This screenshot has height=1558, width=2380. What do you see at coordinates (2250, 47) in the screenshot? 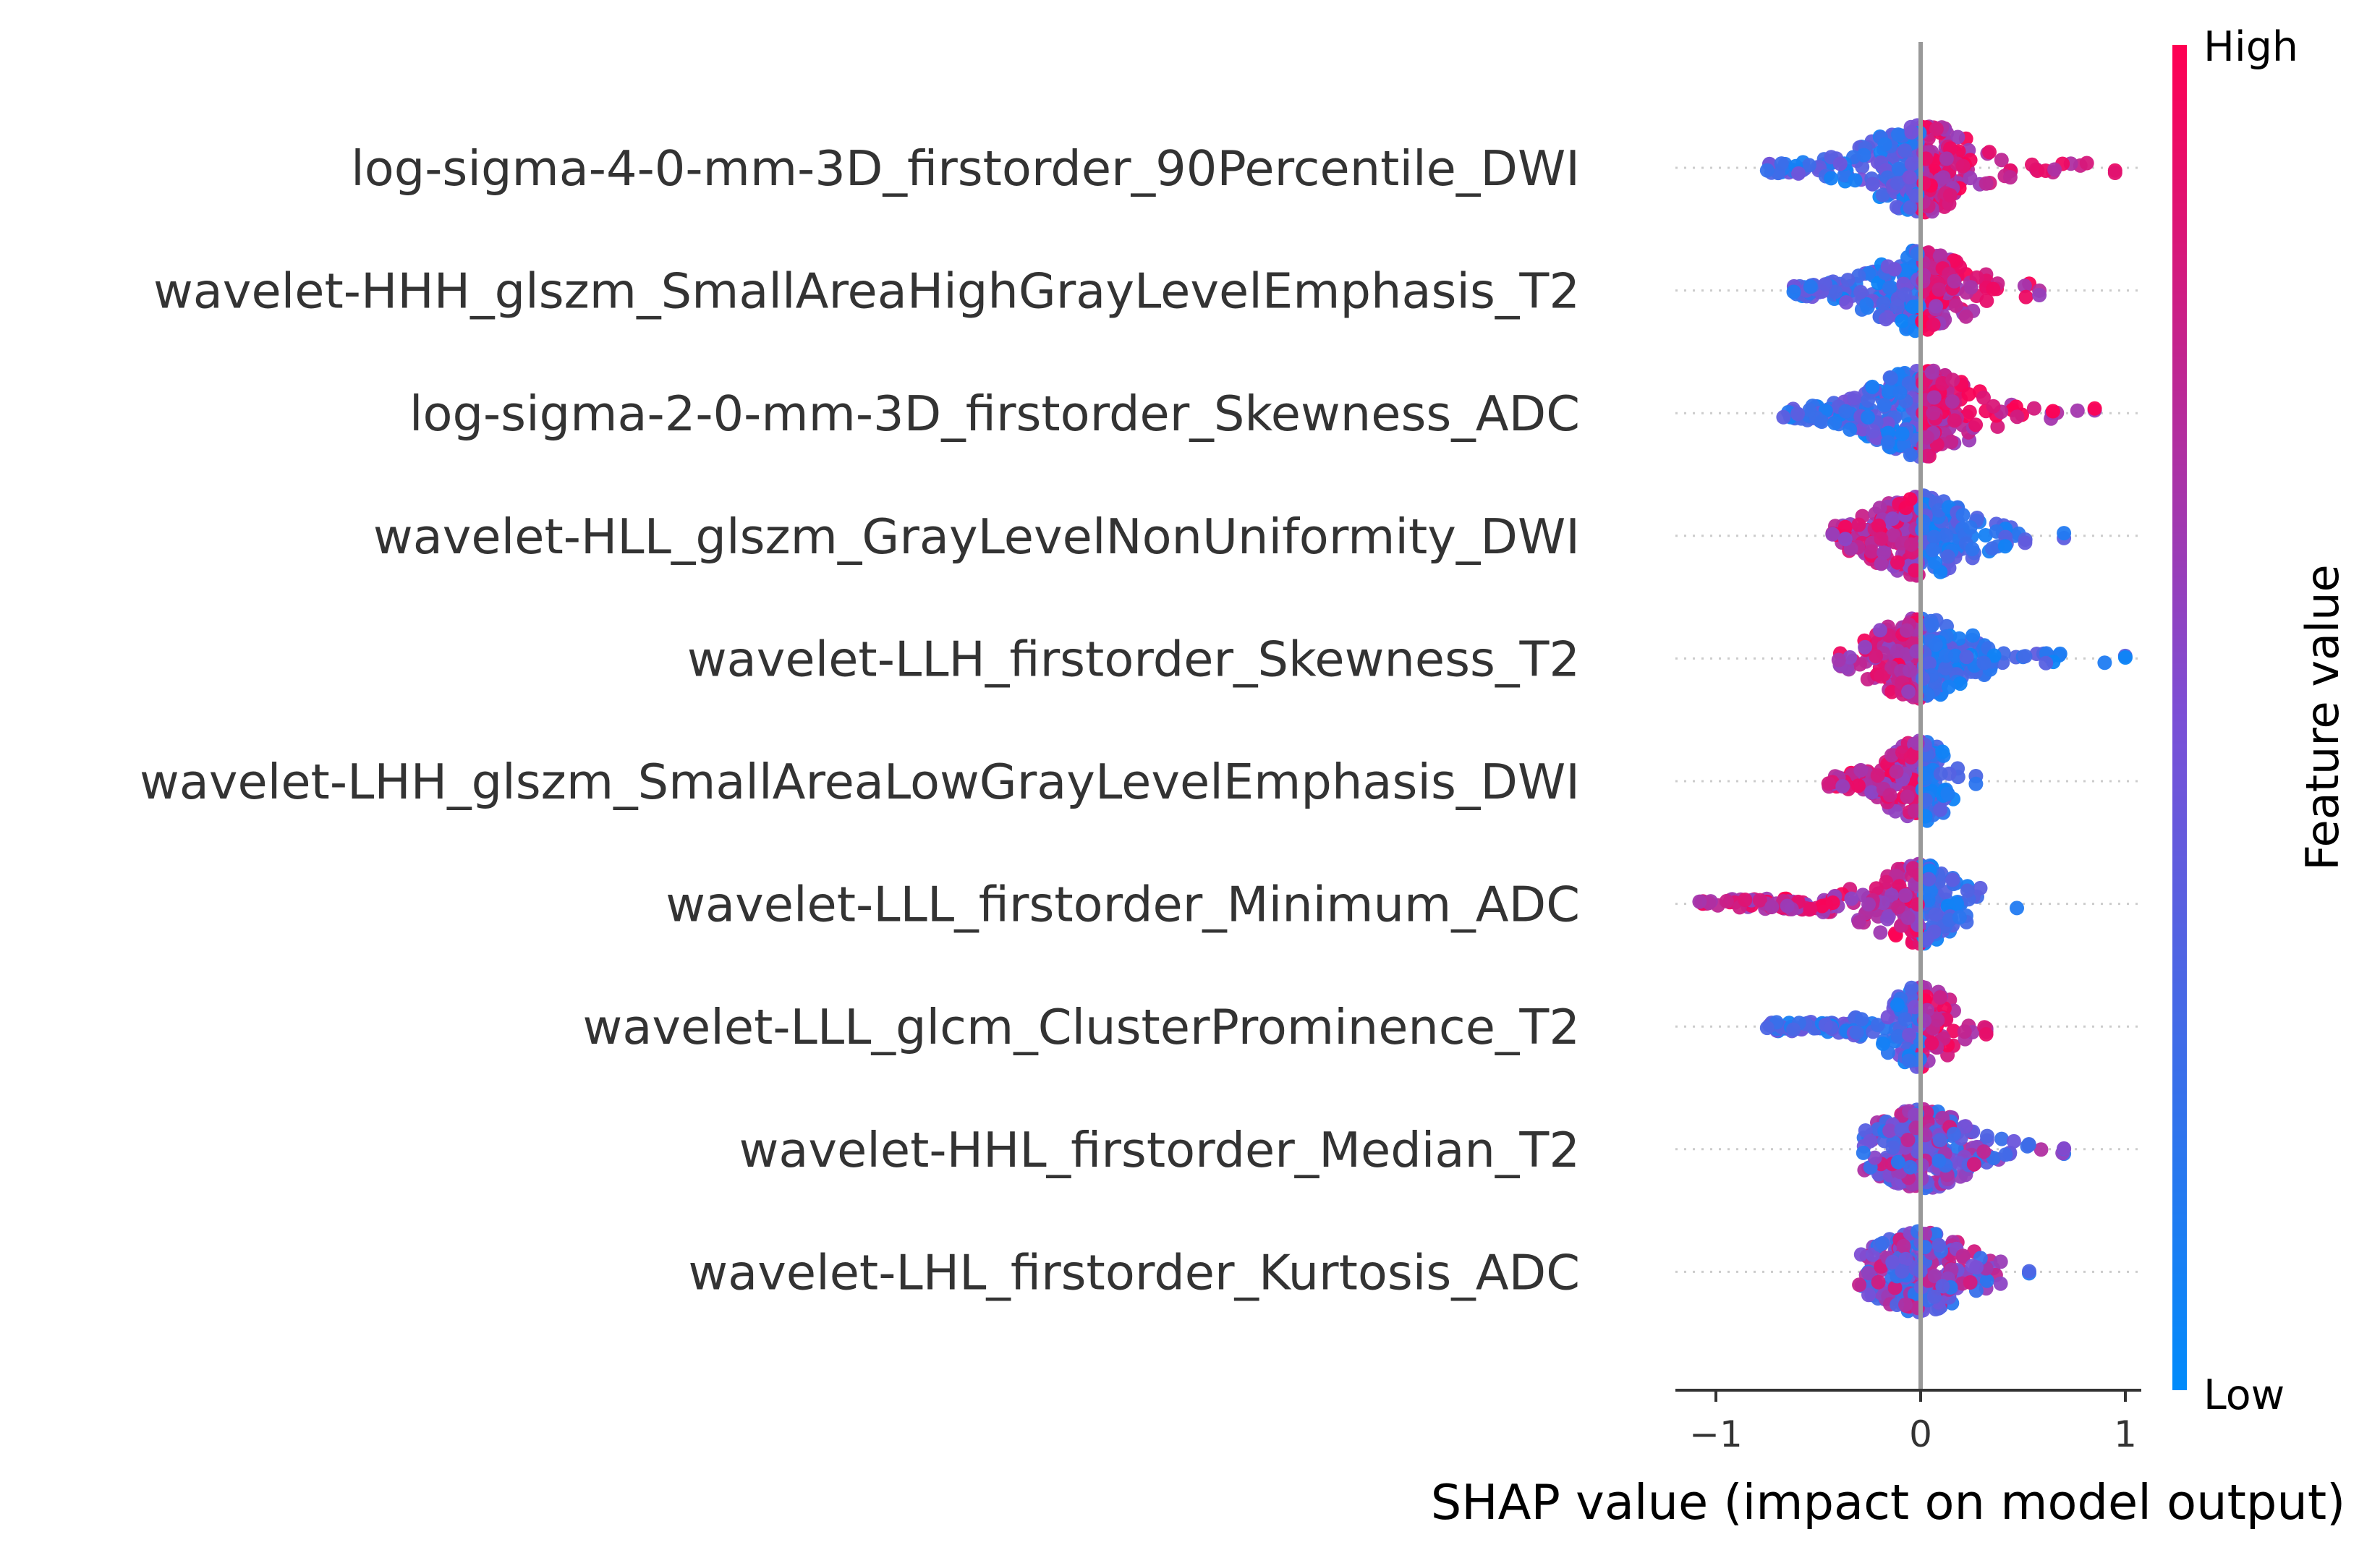
I see `colorbar-high-label: High` at bounding box center [2250, 47].